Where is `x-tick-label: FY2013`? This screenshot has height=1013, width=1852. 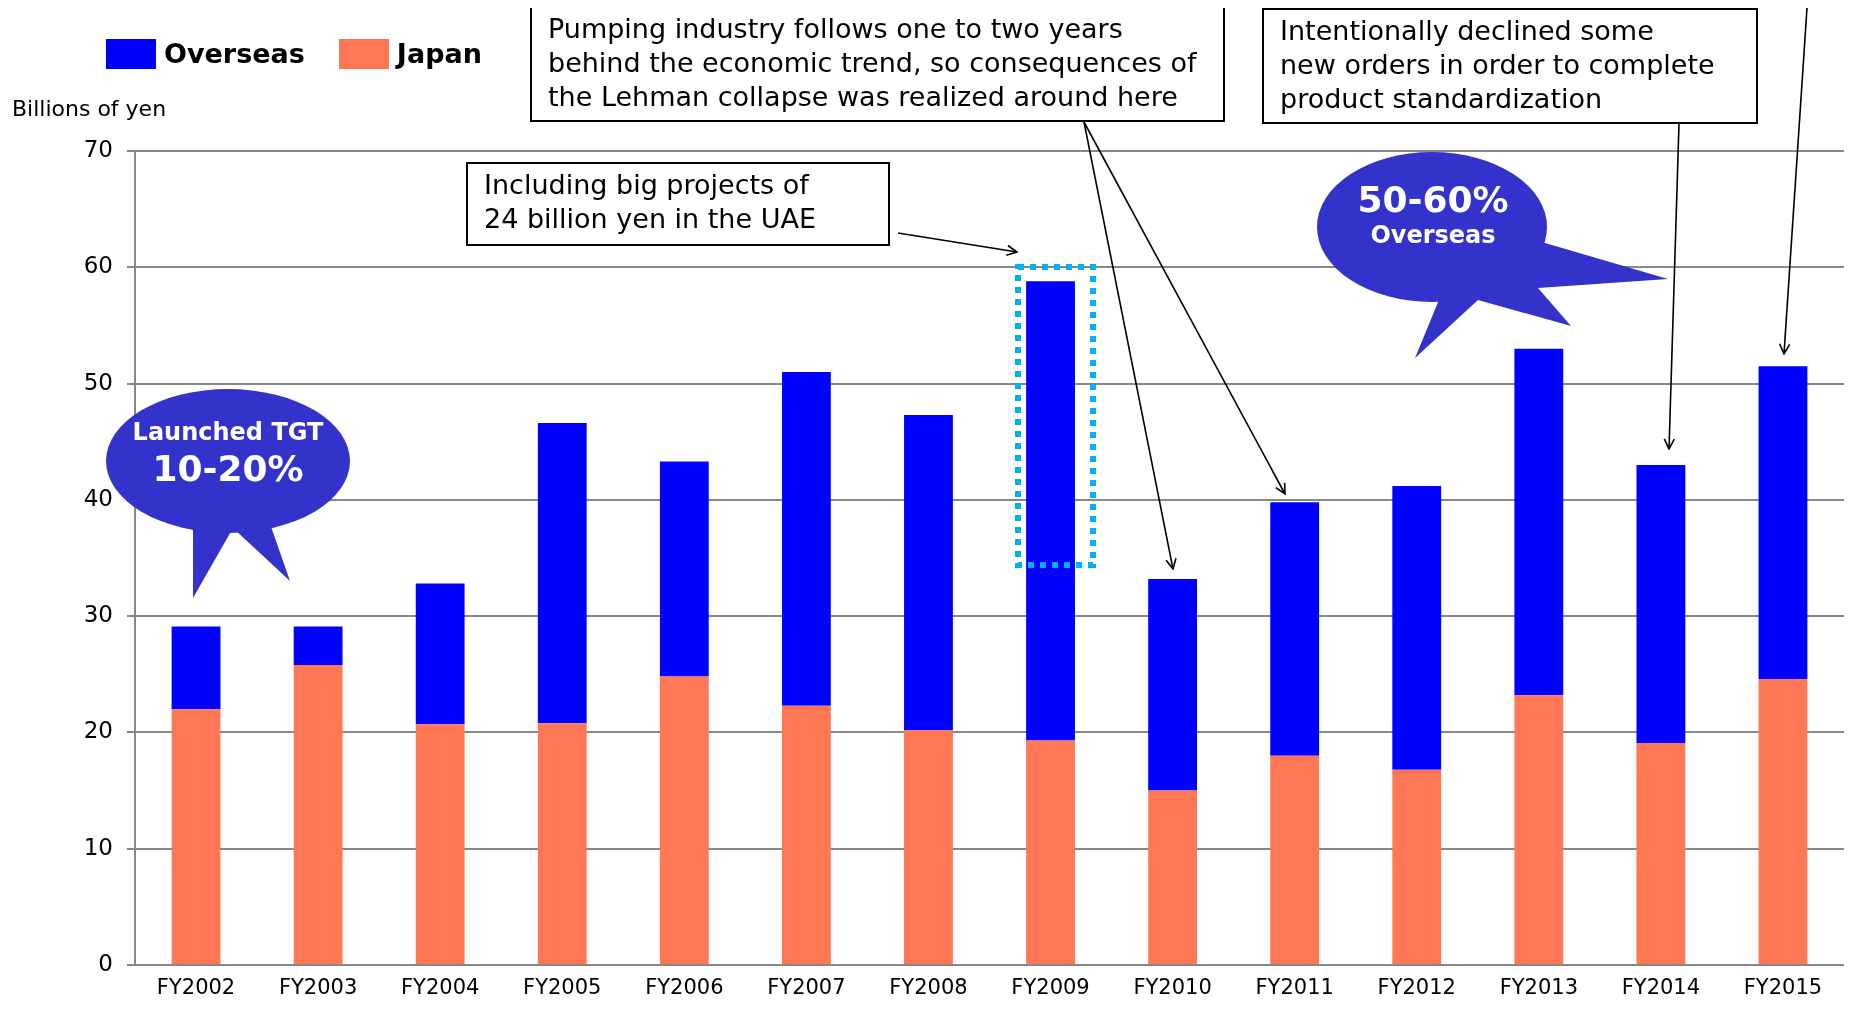
x-tick-label: FY2013 is located at coordinates (1538, 987).